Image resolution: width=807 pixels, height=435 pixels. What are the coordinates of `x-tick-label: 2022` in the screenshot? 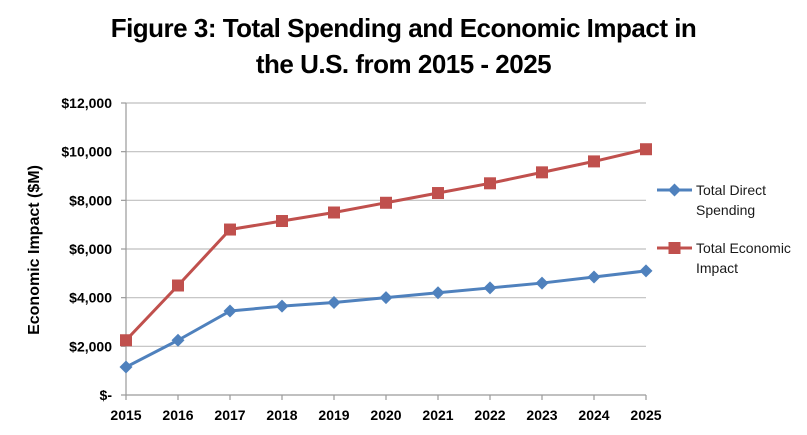 It's located at (489, 415).